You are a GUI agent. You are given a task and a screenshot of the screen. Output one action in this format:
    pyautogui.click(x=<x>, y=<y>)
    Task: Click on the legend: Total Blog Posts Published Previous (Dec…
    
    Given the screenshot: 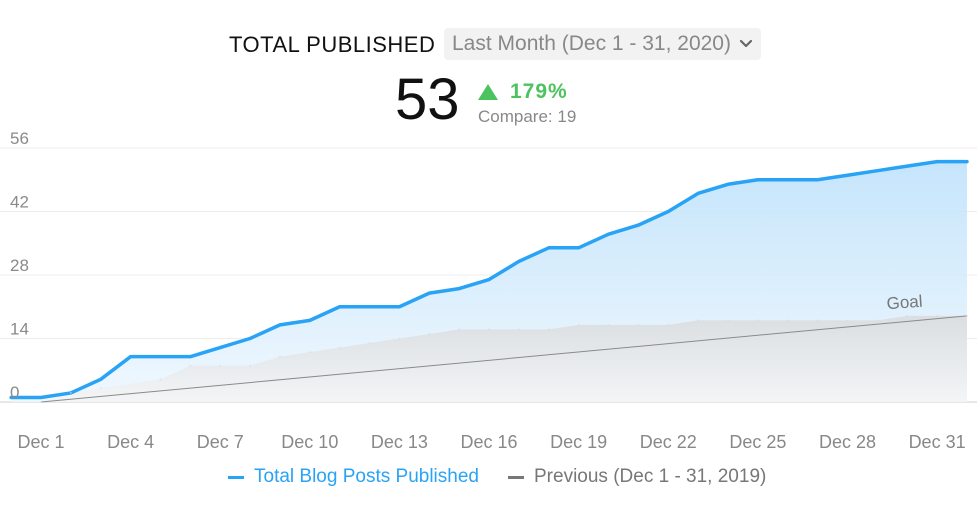 What is the action you would take?
    pyautogui.click(x=488, y=478)
    